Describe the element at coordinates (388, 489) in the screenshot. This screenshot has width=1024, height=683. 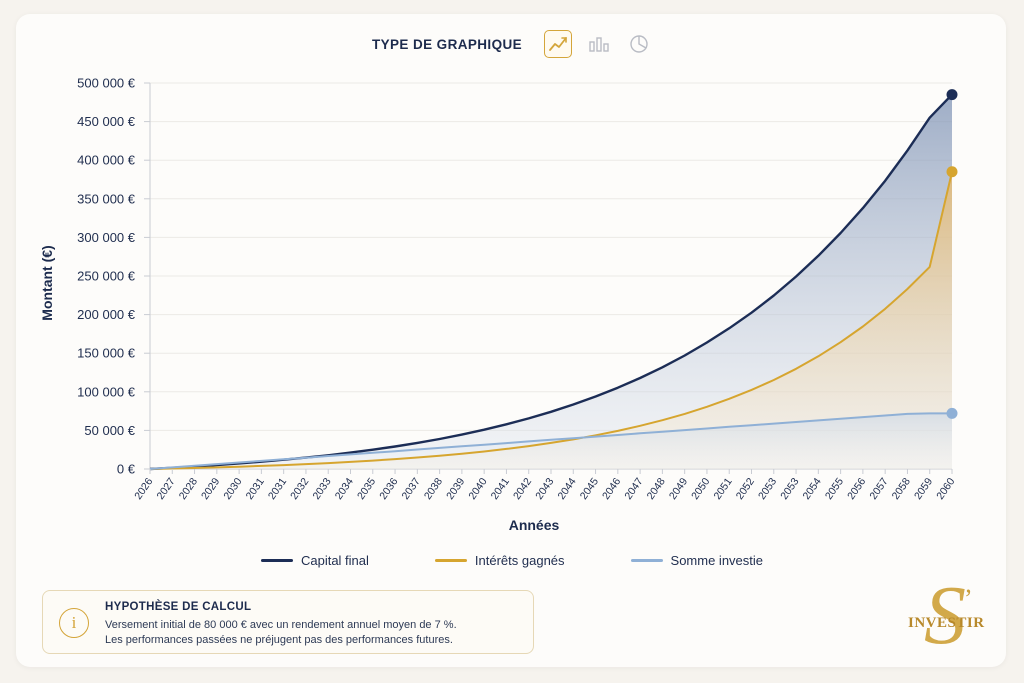
I see `x-tick-label: 2036` at that location.